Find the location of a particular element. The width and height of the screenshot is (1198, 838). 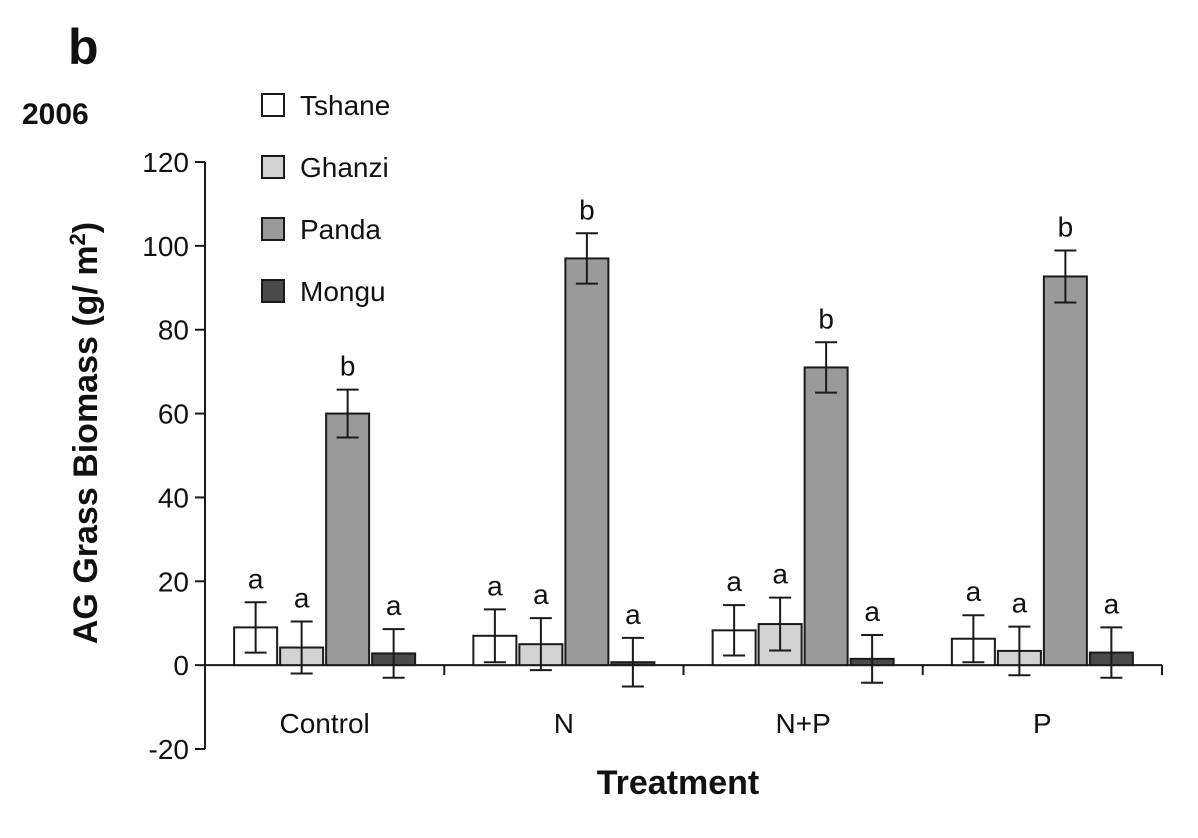

x-axis: Control N N+P P is located at coordinates (684, 701).